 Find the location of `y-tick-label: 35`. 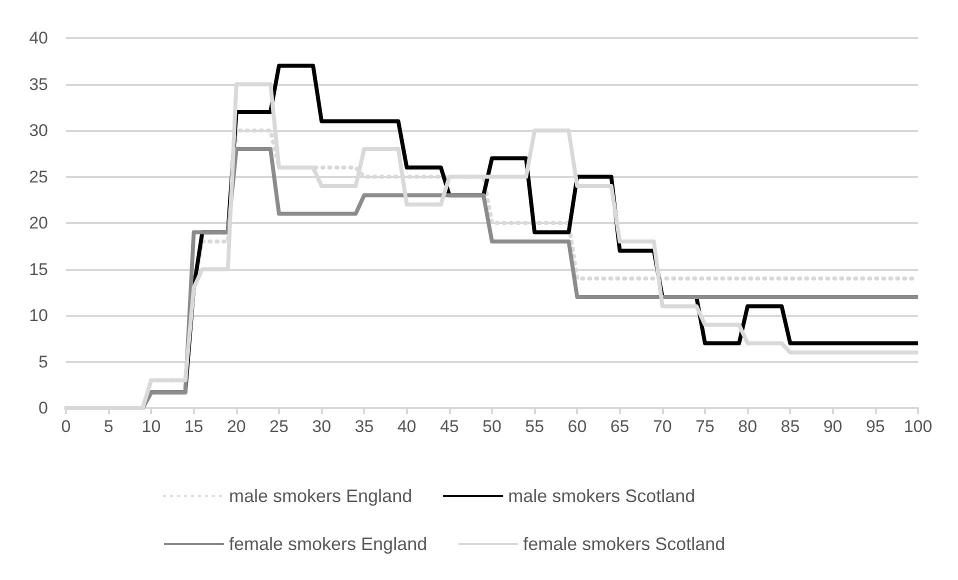

y-tick-label: 35 is located at coordinates (38, 84).